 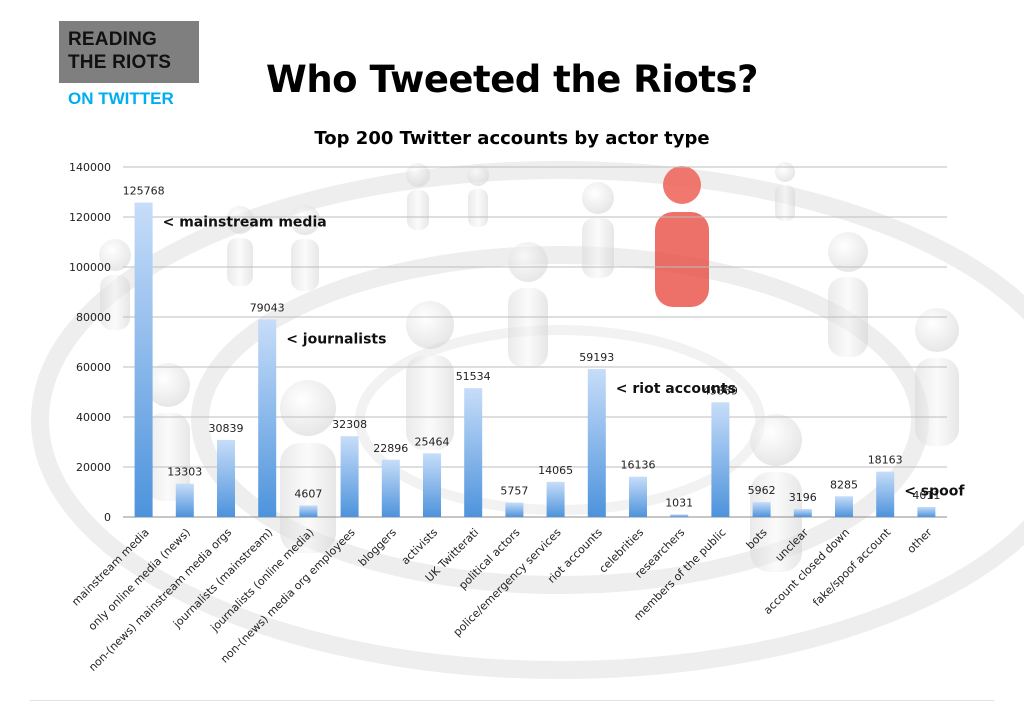 I want to click on y-tick-label: 0, so click(x=107, y=517).